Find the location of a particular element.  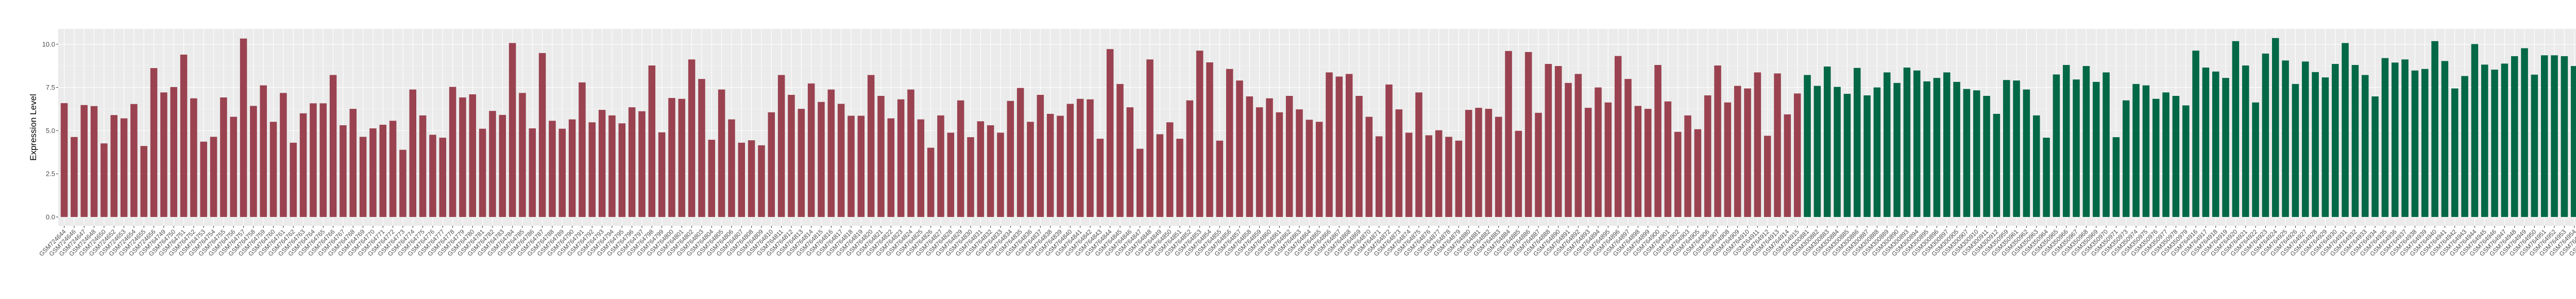

bar-GSM764781 is located at coordinates (482, 172).